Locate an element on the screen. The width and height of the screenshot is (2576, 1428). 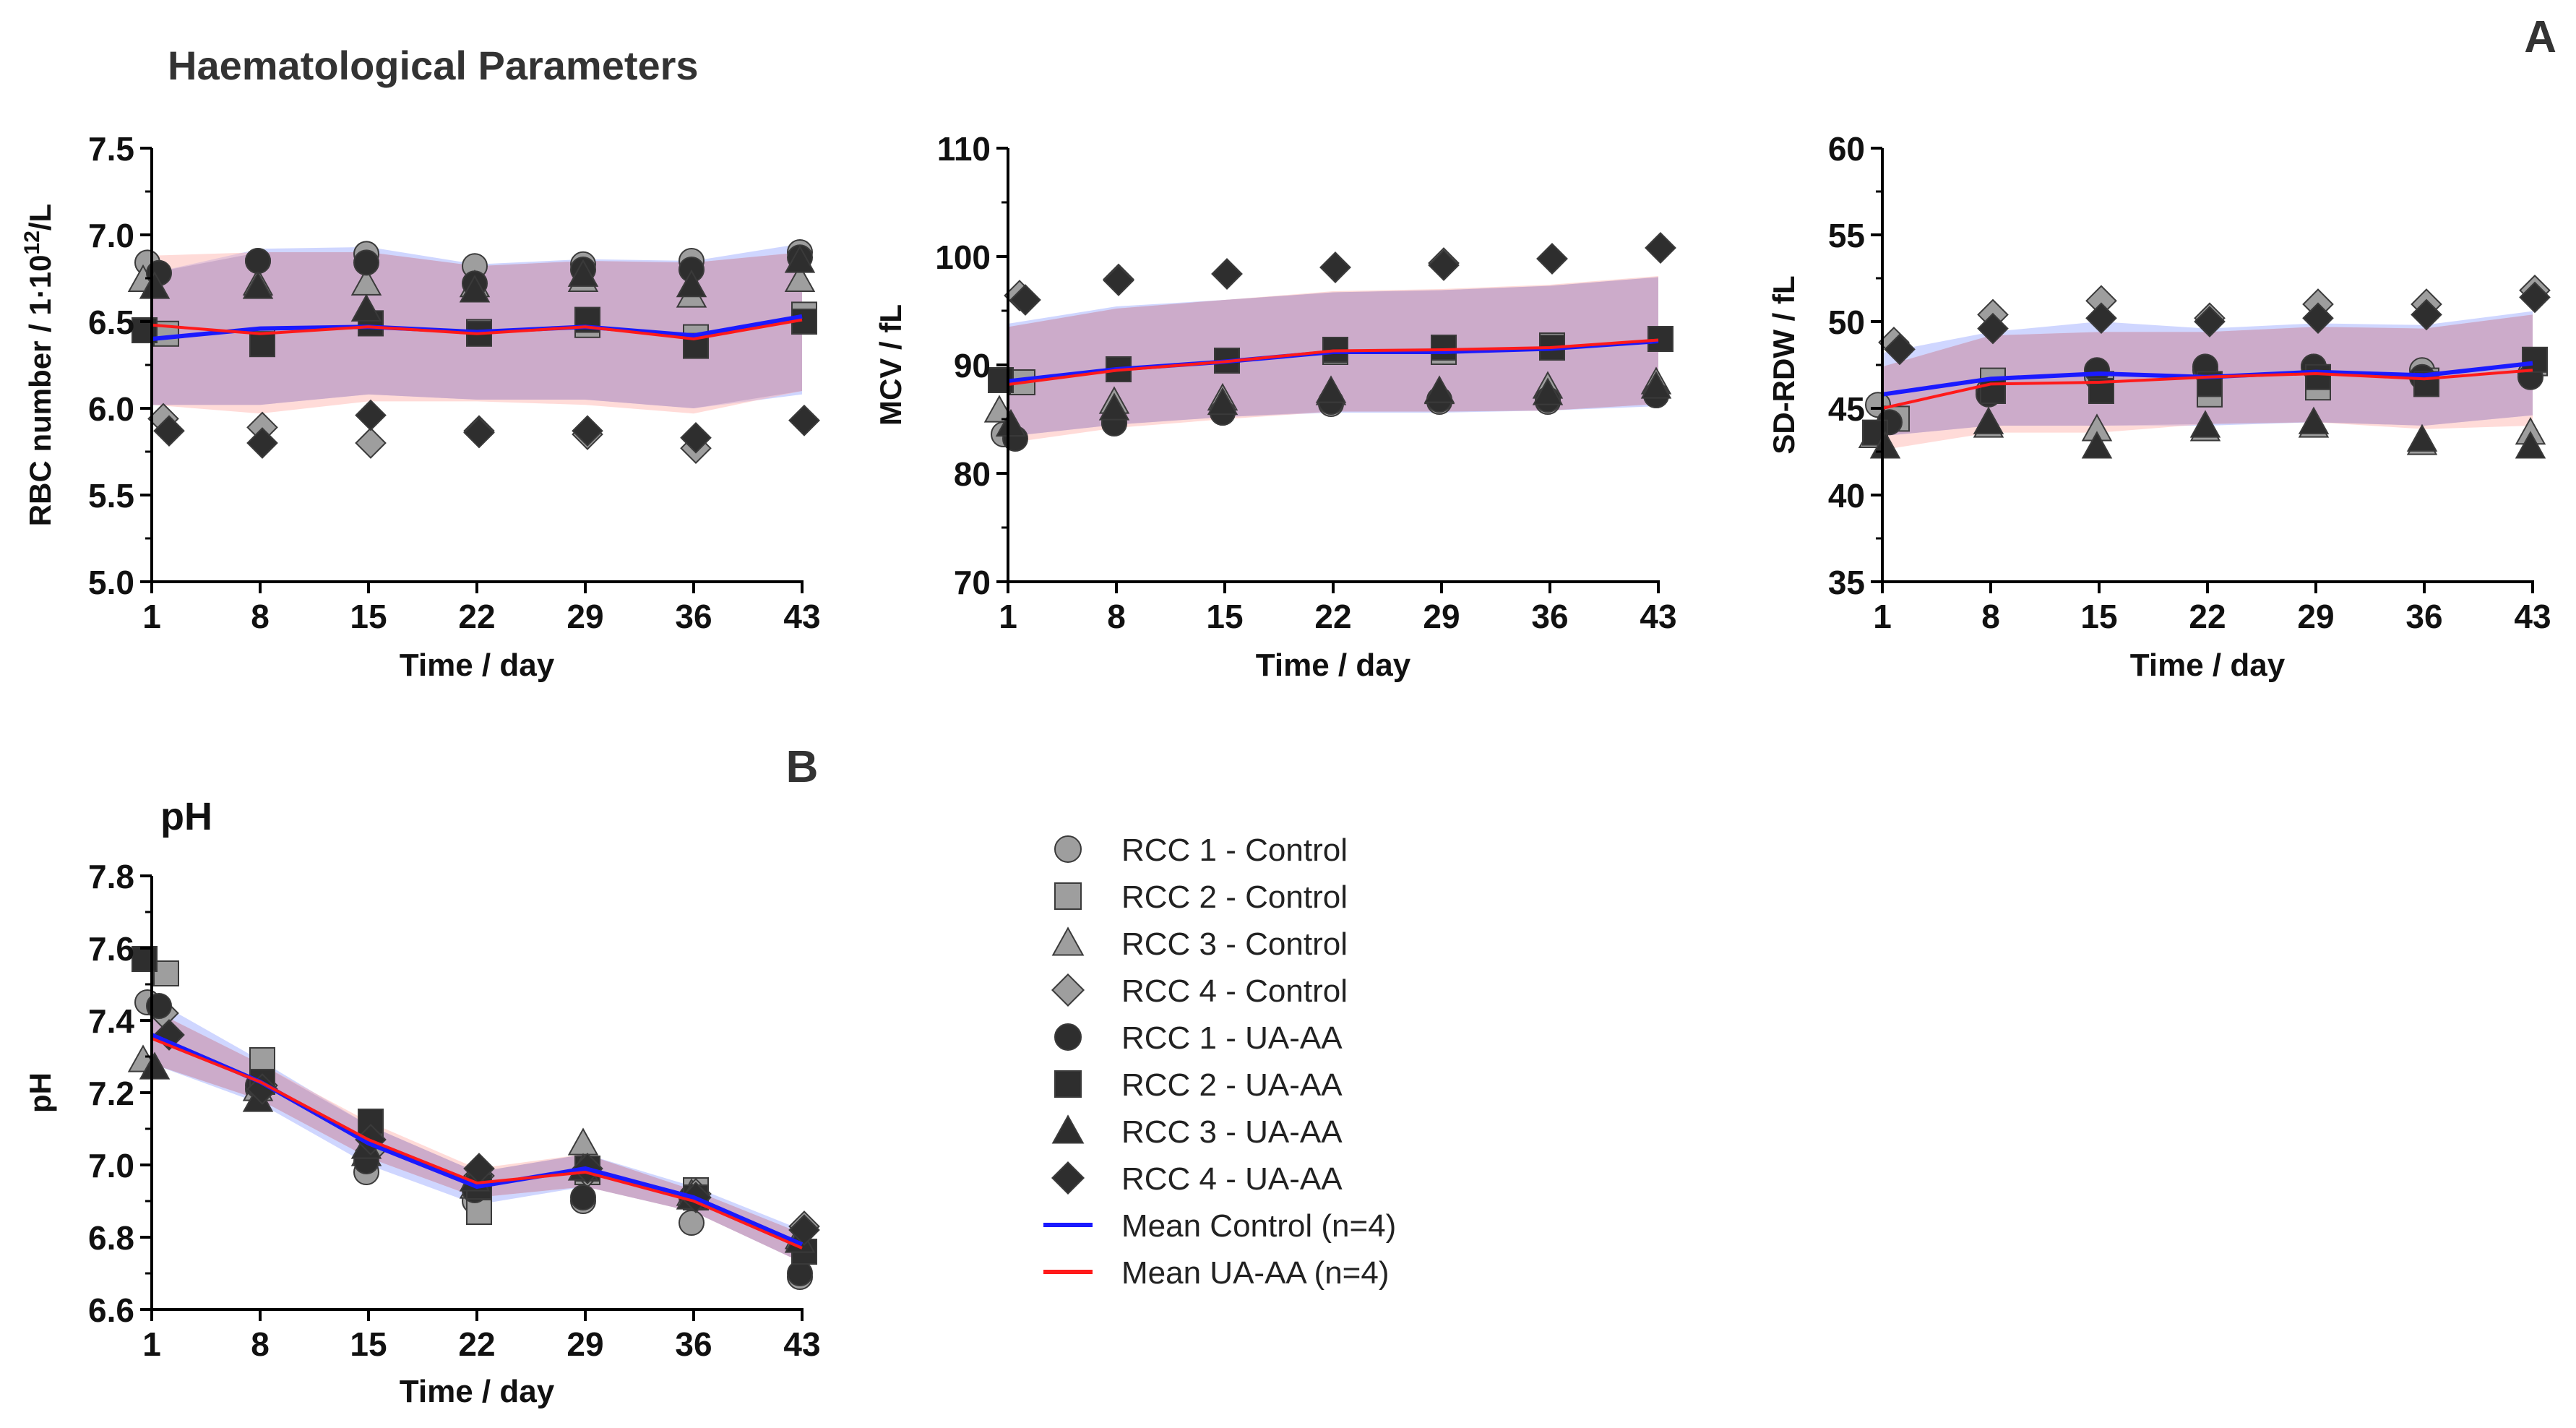
y-tick-label: 55 is located at coordinates (1846, 235).